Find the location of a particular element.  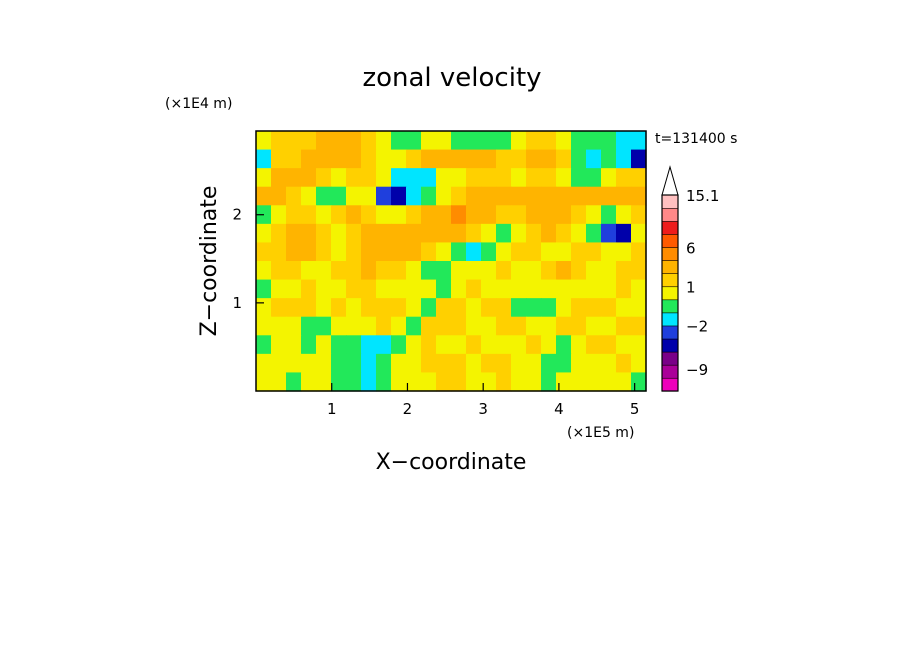

chart-title: zonal velocity is located at coordinates (451, 78).